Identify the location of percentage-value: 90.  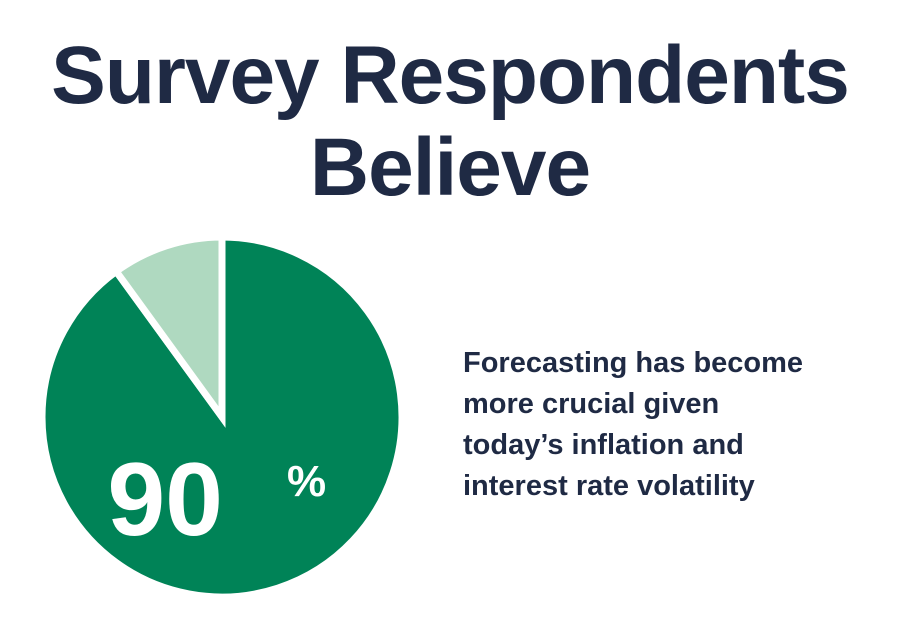
(165, 500).